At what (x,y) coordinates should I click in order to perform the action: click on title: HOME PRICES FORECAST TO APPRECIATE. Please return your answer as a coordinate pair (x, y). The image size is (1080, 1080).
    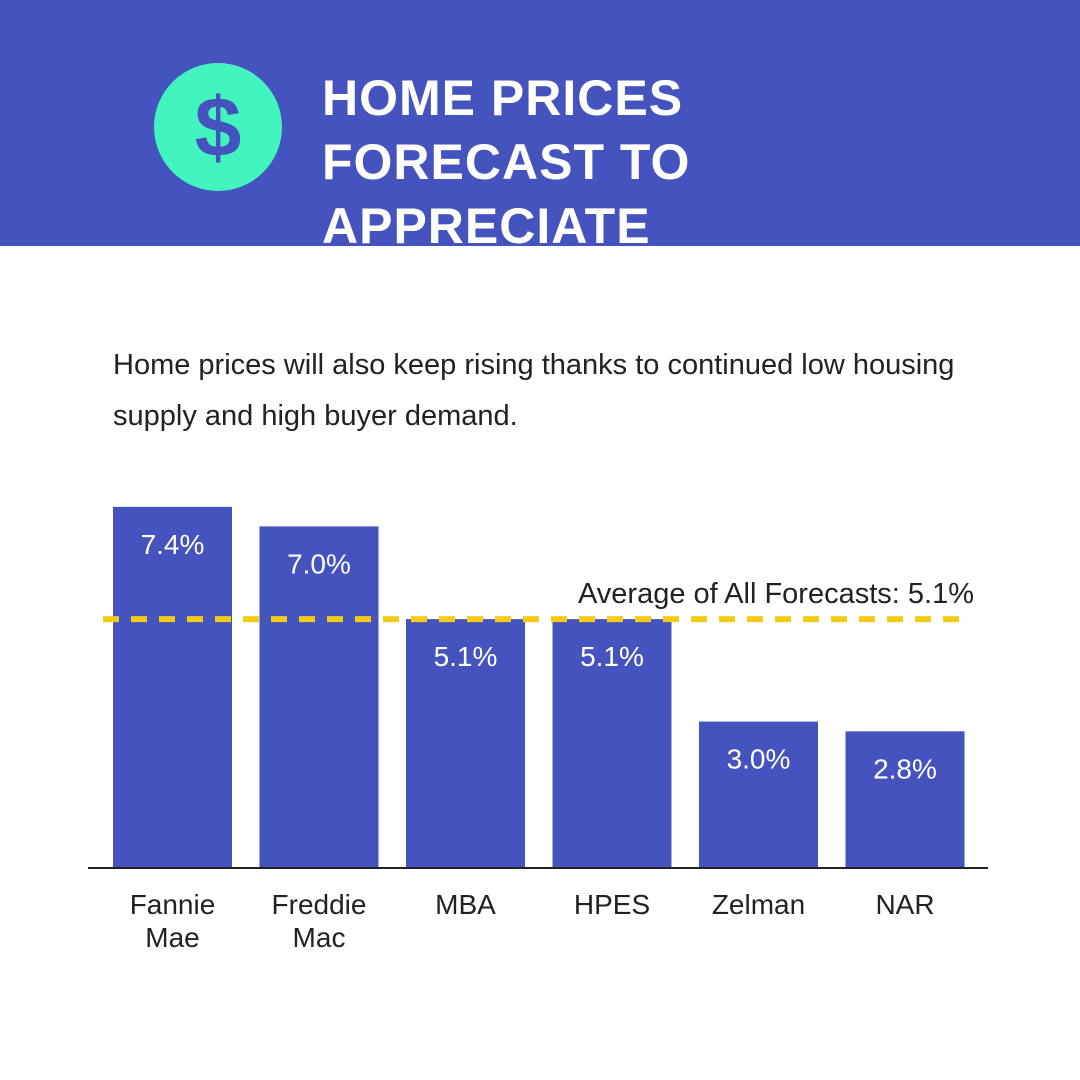
    Looking at the image, I should click on (506, 162).